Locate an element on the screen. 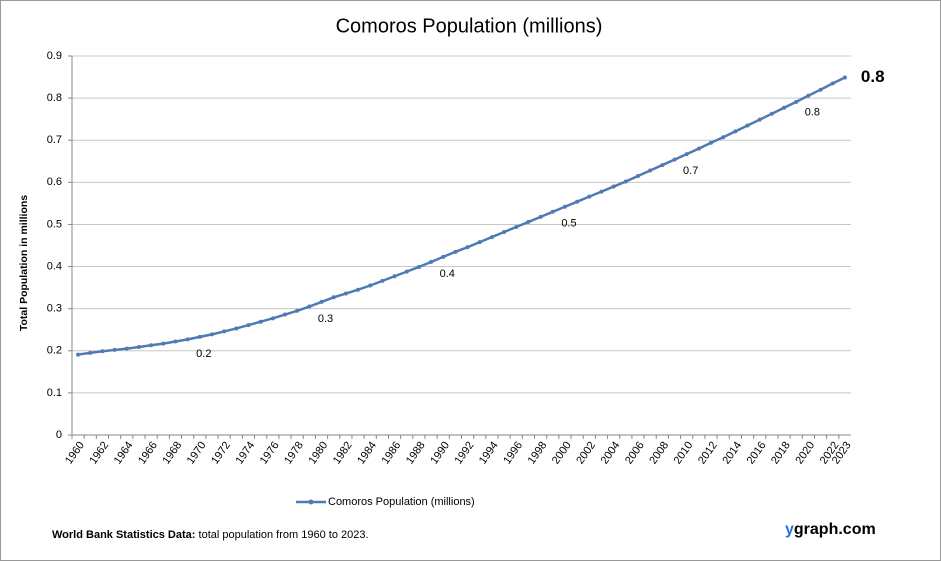  brand-name: graph.com is located at coordinates (835, 529).